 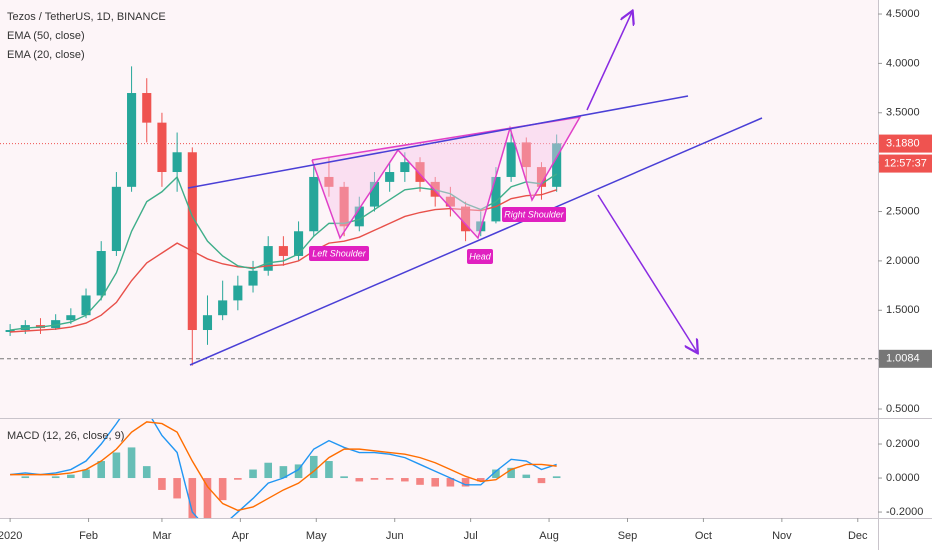 I want to click on y-tick-label: 2.5000, so click(x=903, y=211).